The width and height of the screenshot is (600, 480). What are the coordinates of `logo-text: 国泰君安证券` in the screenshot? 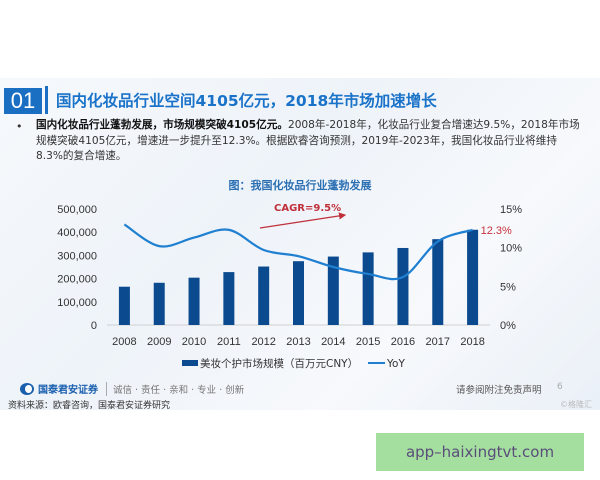 It's located at (68, 390).